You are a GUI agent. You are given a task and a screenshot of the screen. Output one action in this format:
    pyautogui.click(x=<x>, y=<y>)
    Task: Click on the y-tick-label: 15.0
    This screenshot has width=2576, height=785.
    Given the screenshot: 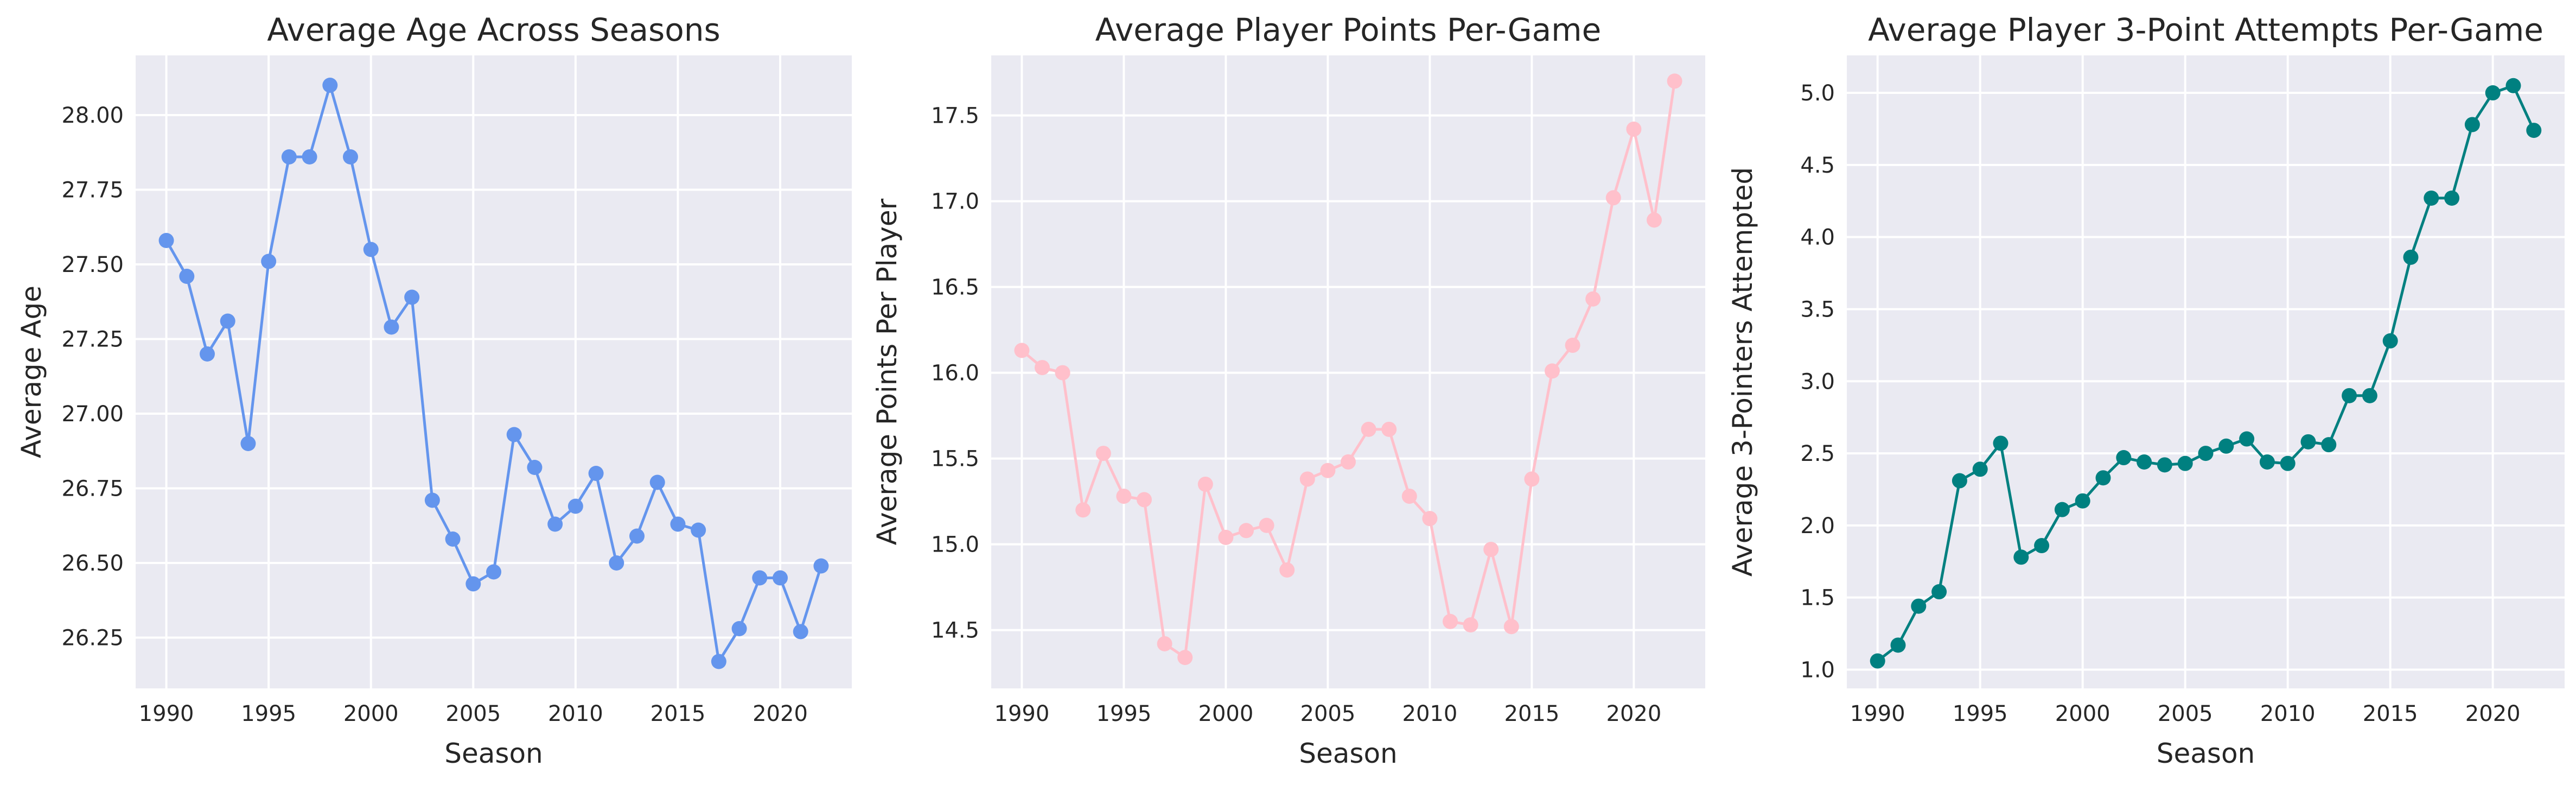 What is the action you would take?
    pyautogui.click(x=955, y=545)
    